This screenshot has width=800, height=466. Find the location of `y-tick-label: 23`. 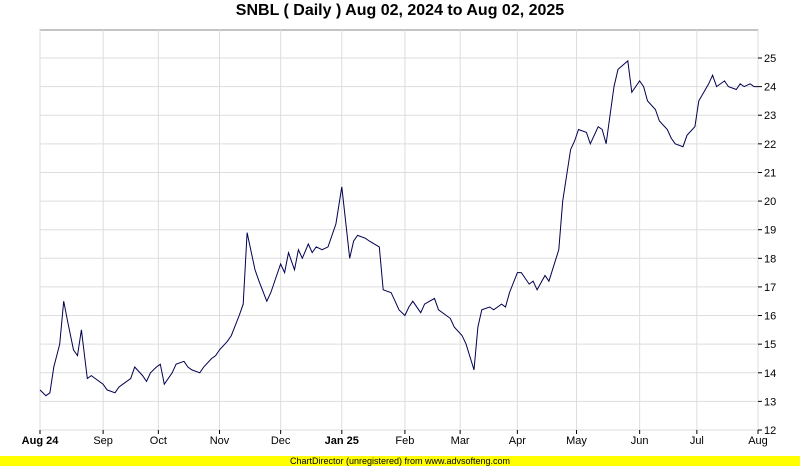

y-tick-label: 23 is located at coordinates (770, 116).